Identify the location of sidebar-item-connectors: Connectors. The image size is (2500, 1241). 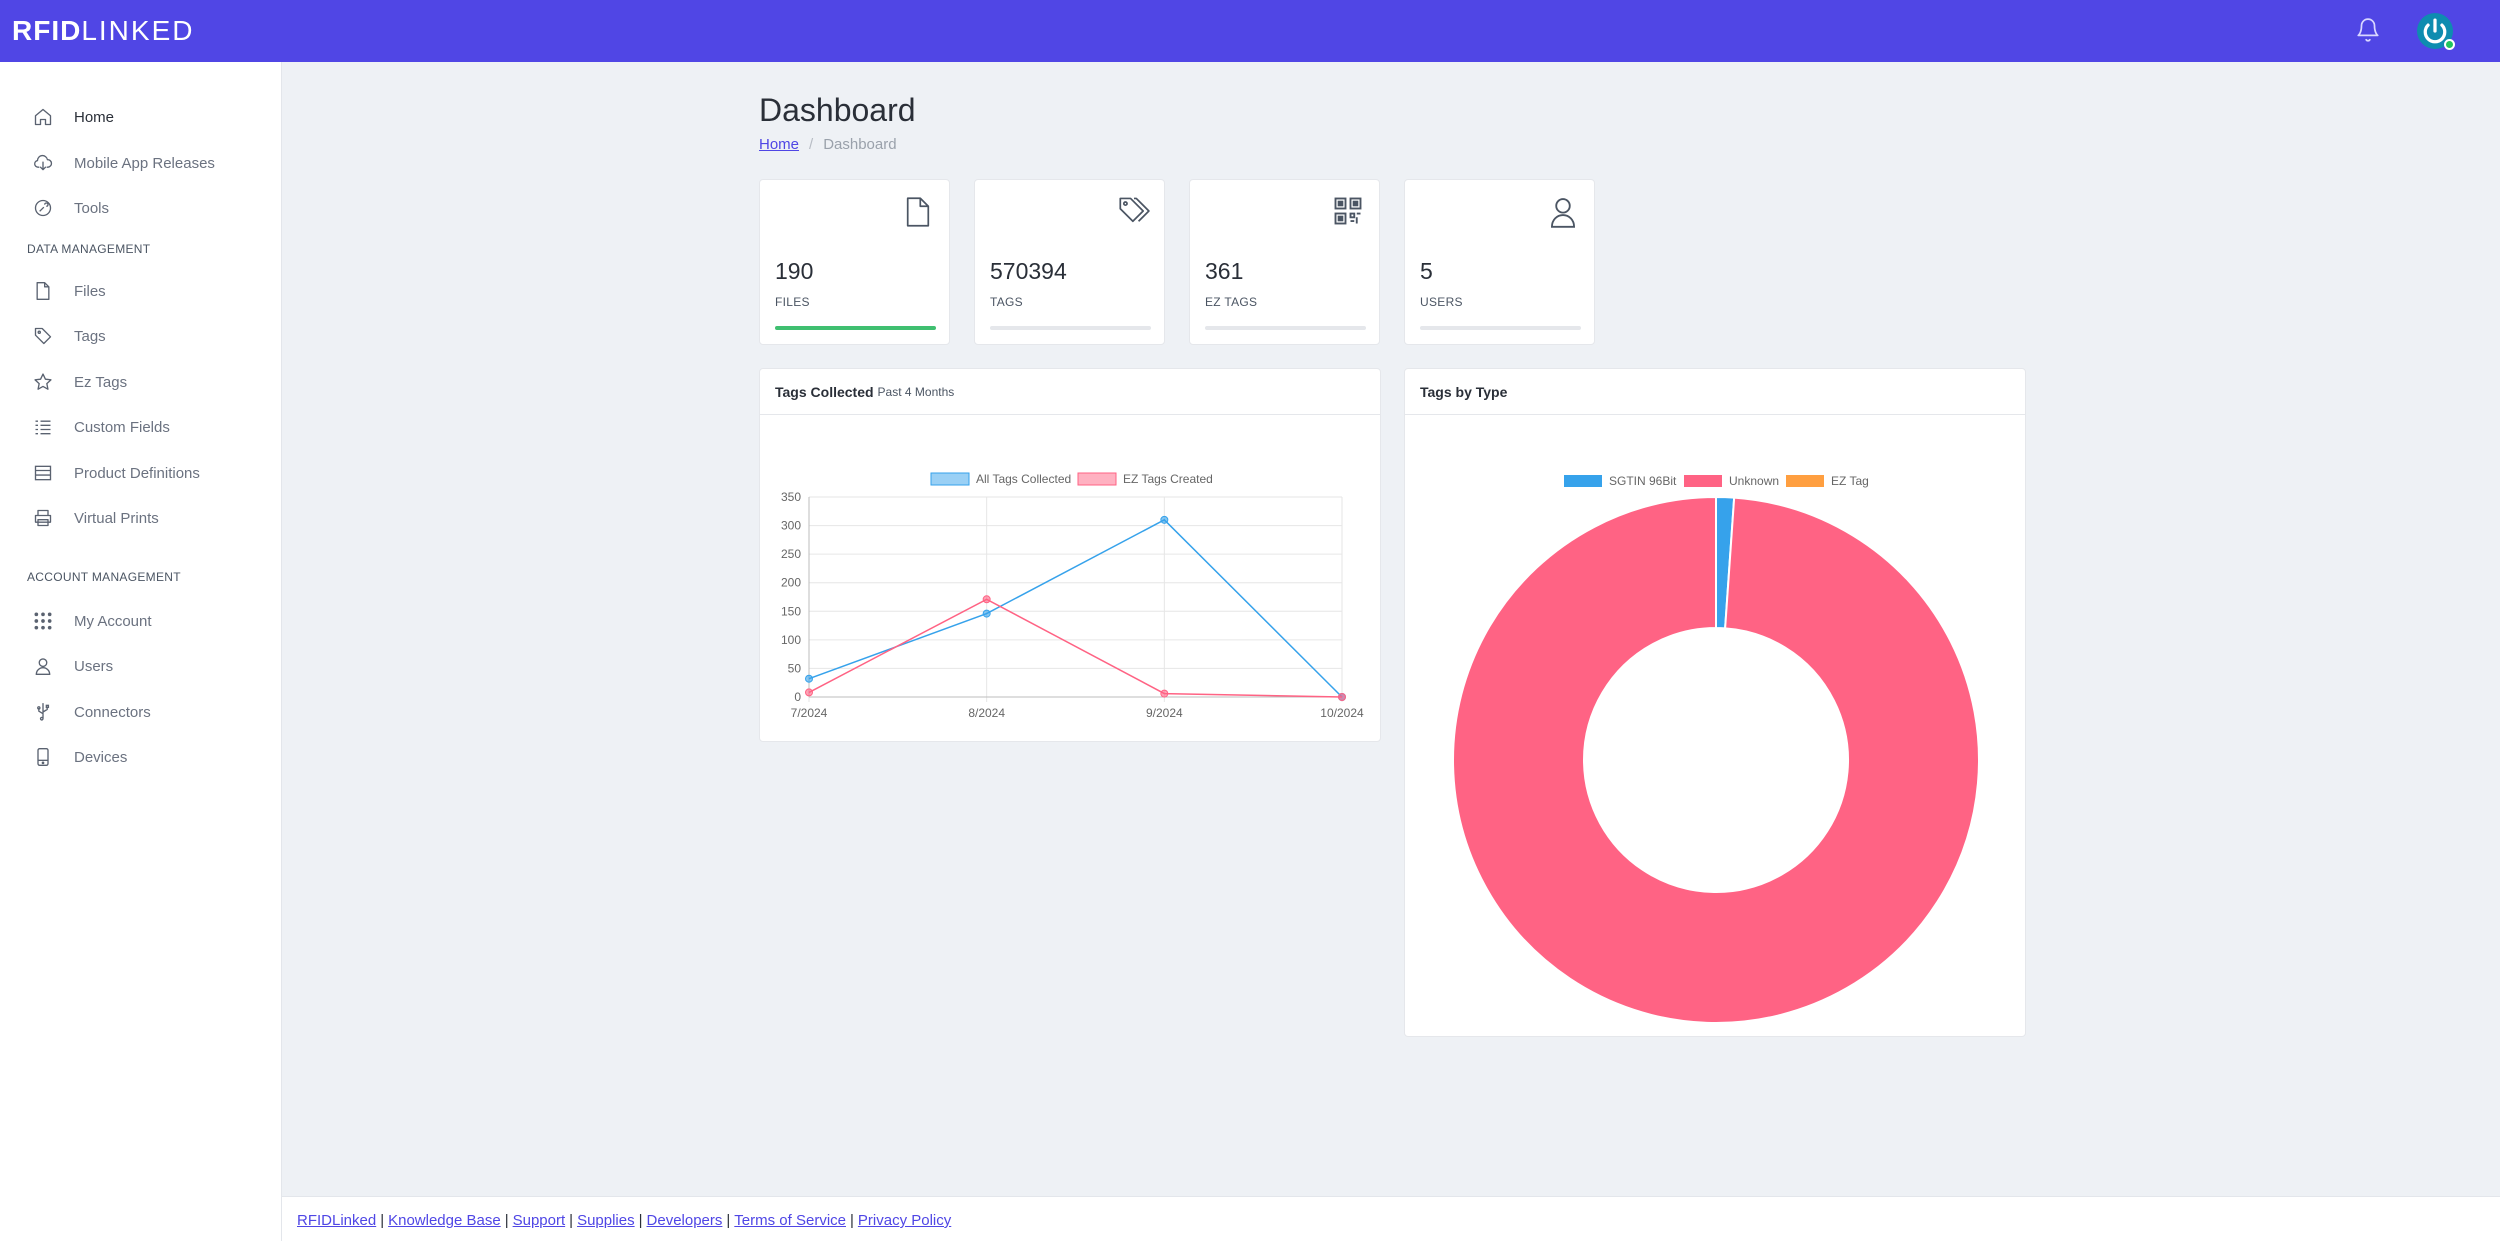
(141, 712).